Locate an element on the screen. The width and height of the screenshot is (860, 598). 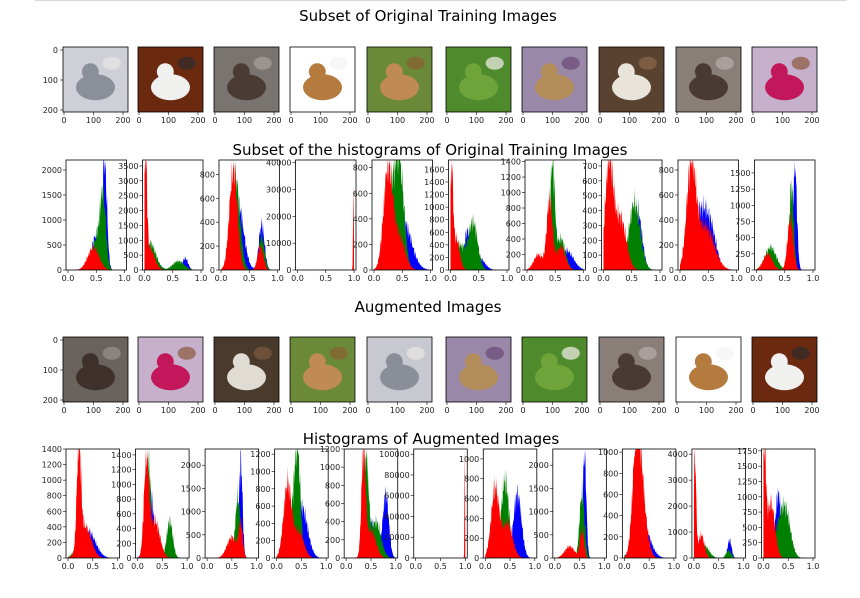
y-tick-label: 700 is located at coordinates (589, 166).